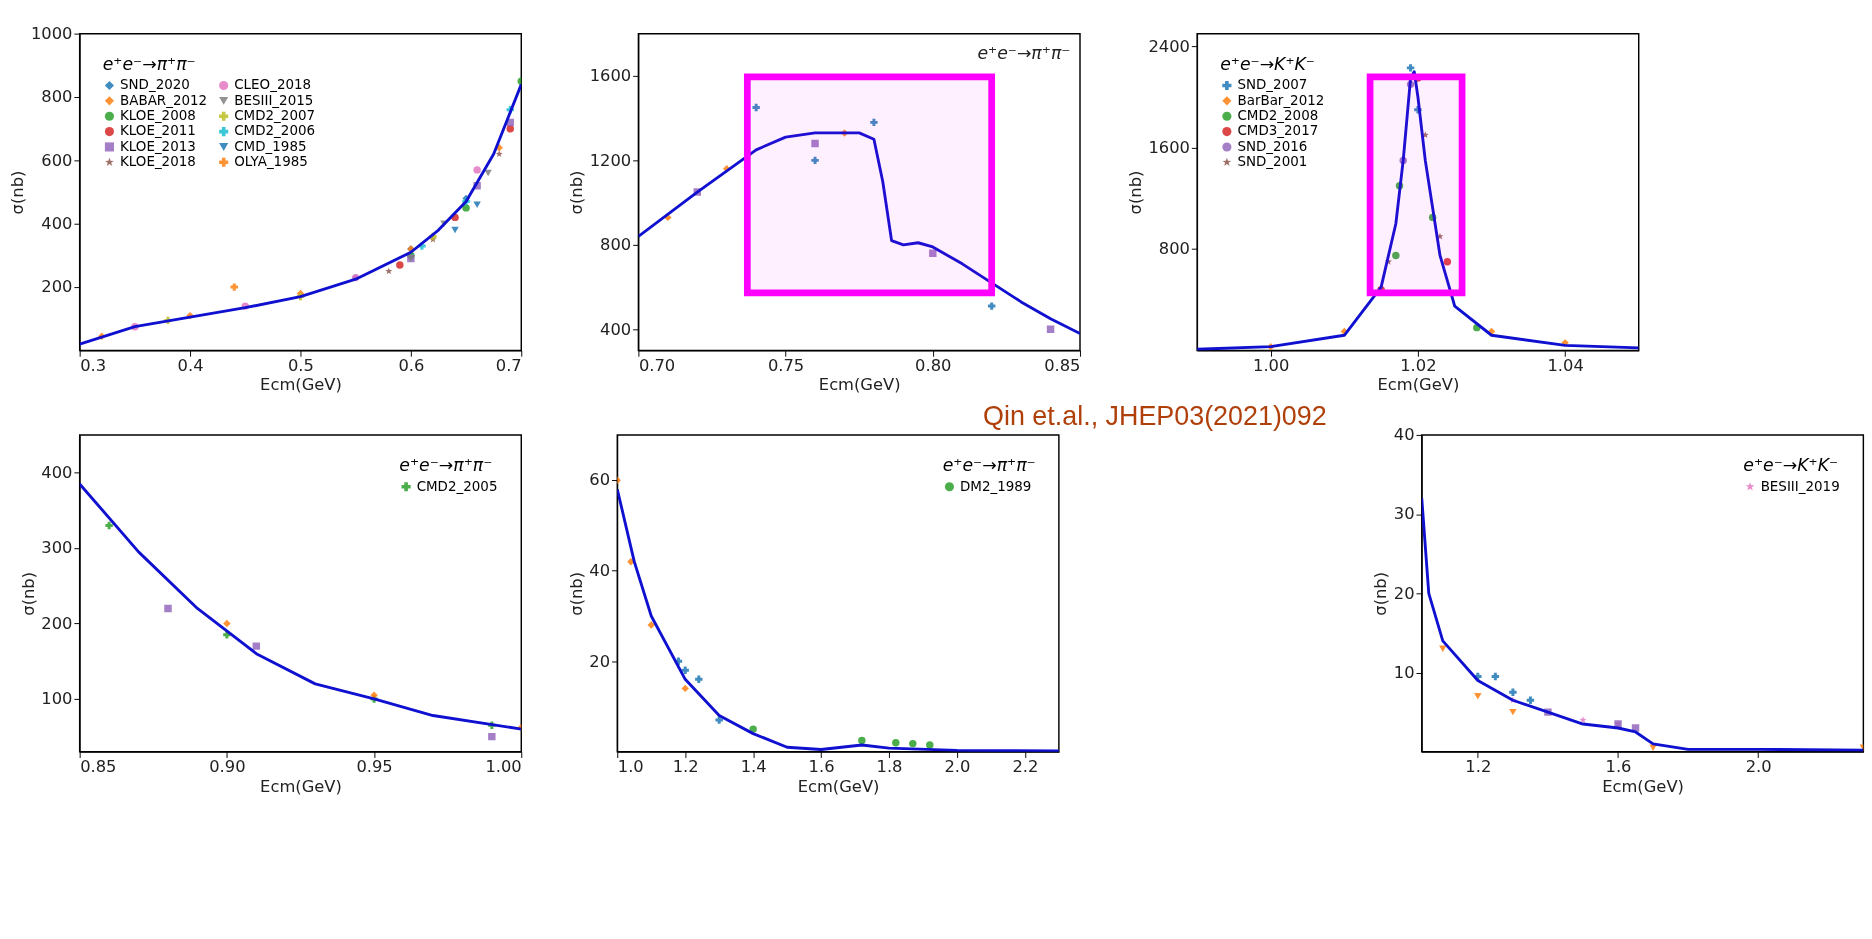 Image resolution: width=1872 pixels, height=939 pixels. Describe the element at coordinates (610, 160) in the screenshot. I see `y-tick-label: 1200` at that location.